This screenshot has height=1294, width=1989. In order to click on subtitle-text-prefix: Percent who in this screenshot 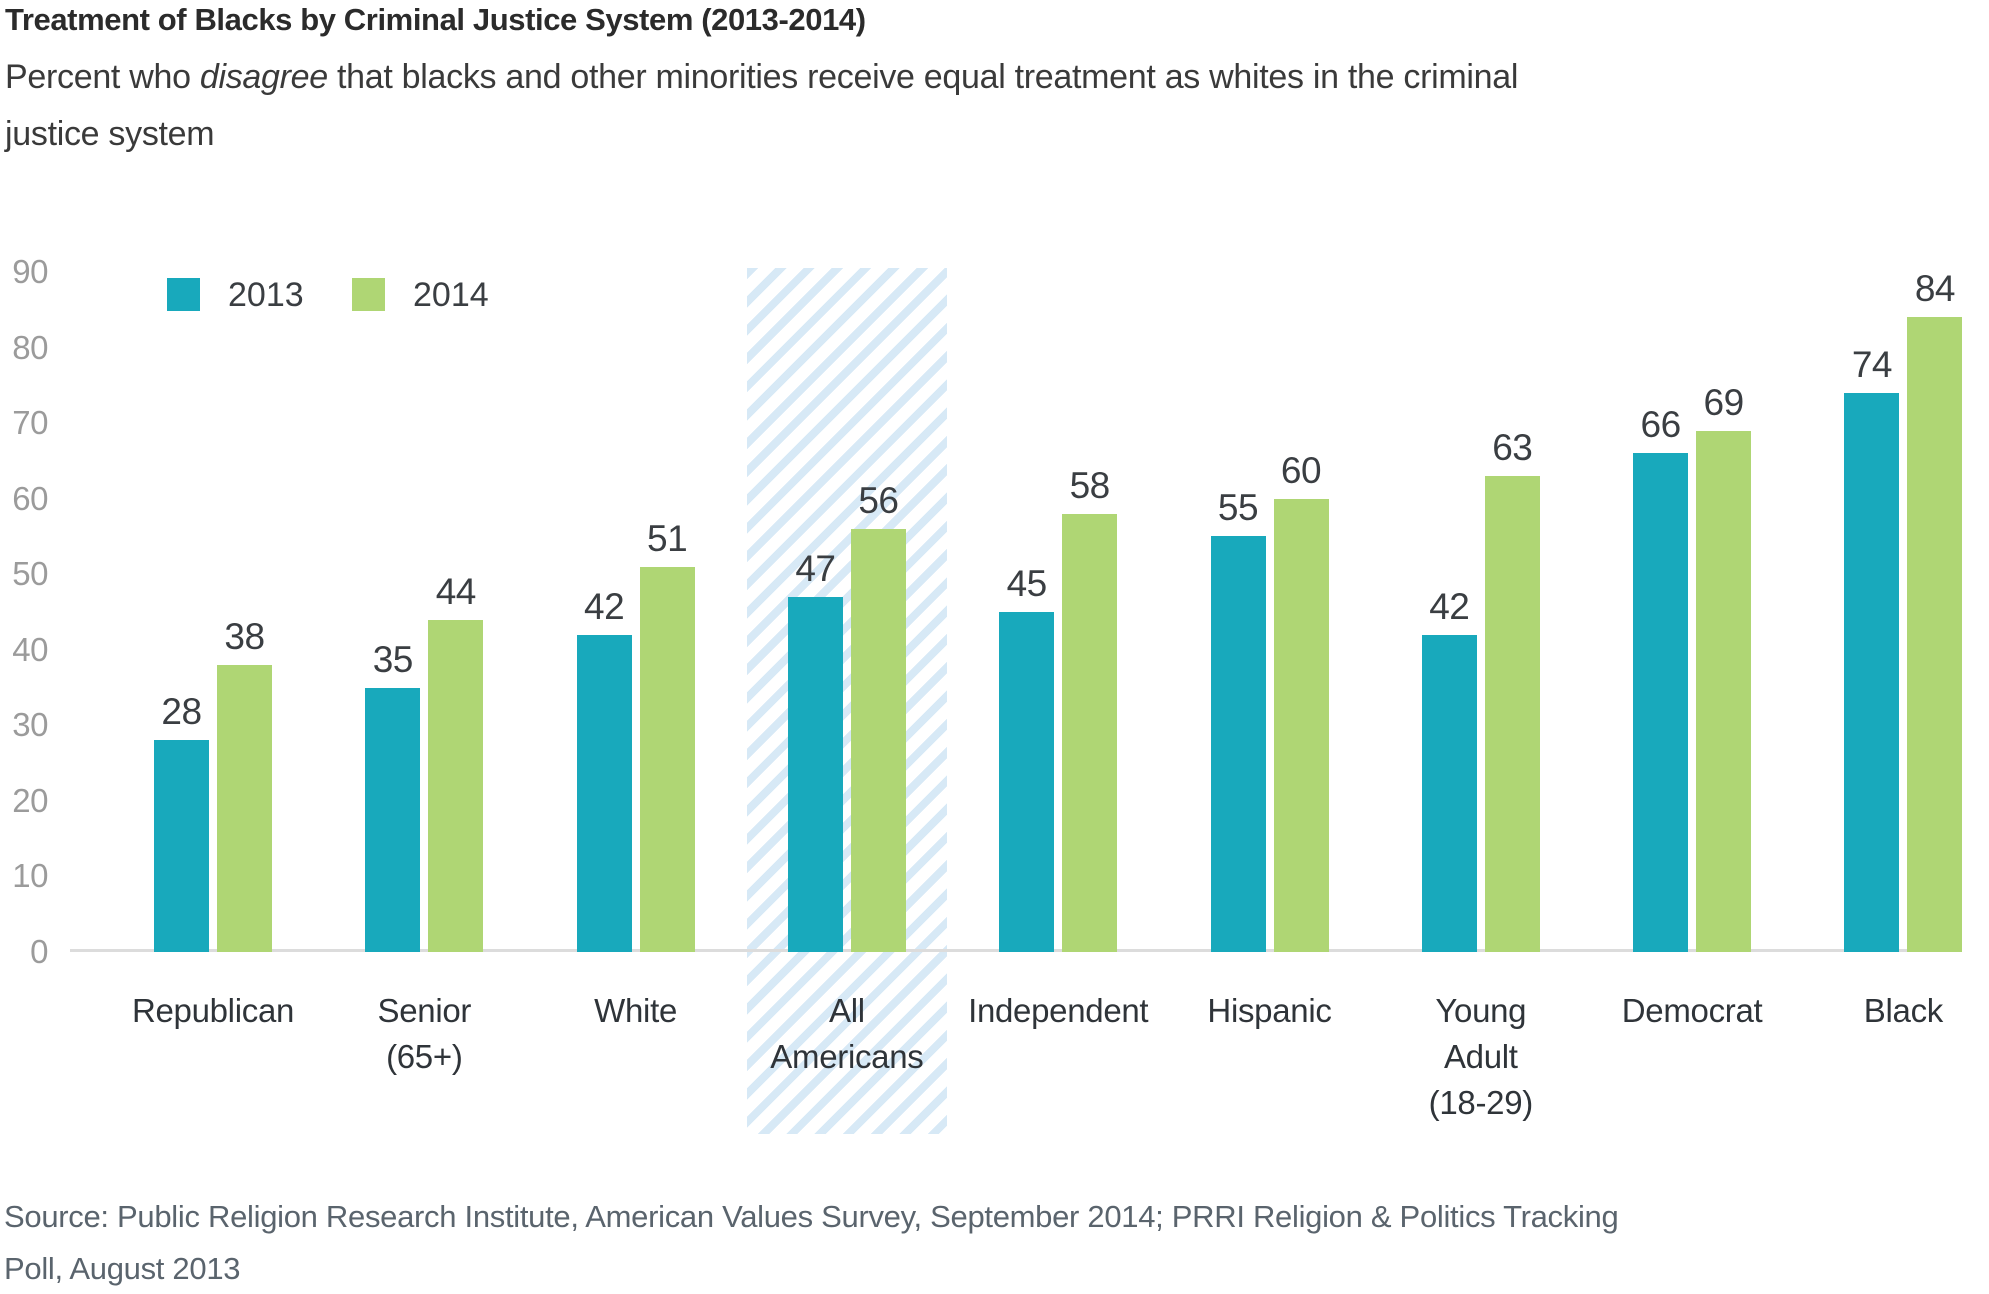, I will do `click(102, 77)`.